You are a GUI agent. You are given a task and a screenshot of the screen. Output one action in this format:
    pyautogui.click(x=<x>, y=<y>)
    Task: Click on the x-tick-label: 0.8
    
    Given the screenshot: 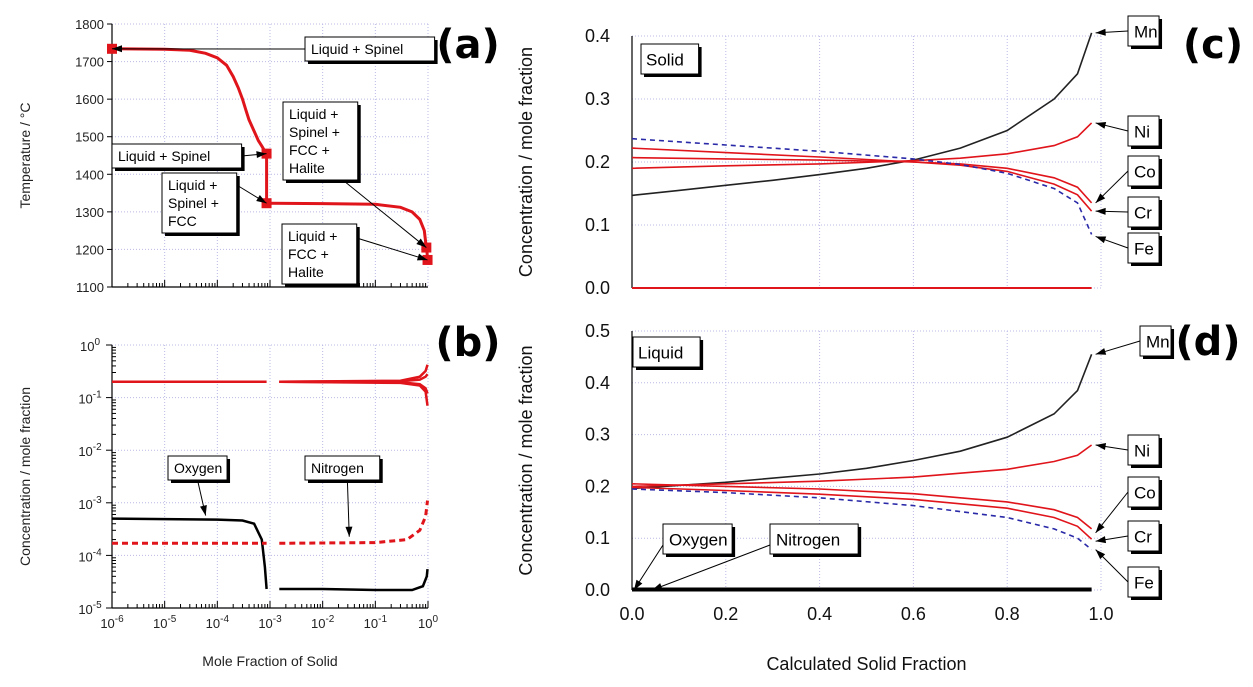 What is the action you would take?
    pyautogui.click(x=1007, y=614)
    